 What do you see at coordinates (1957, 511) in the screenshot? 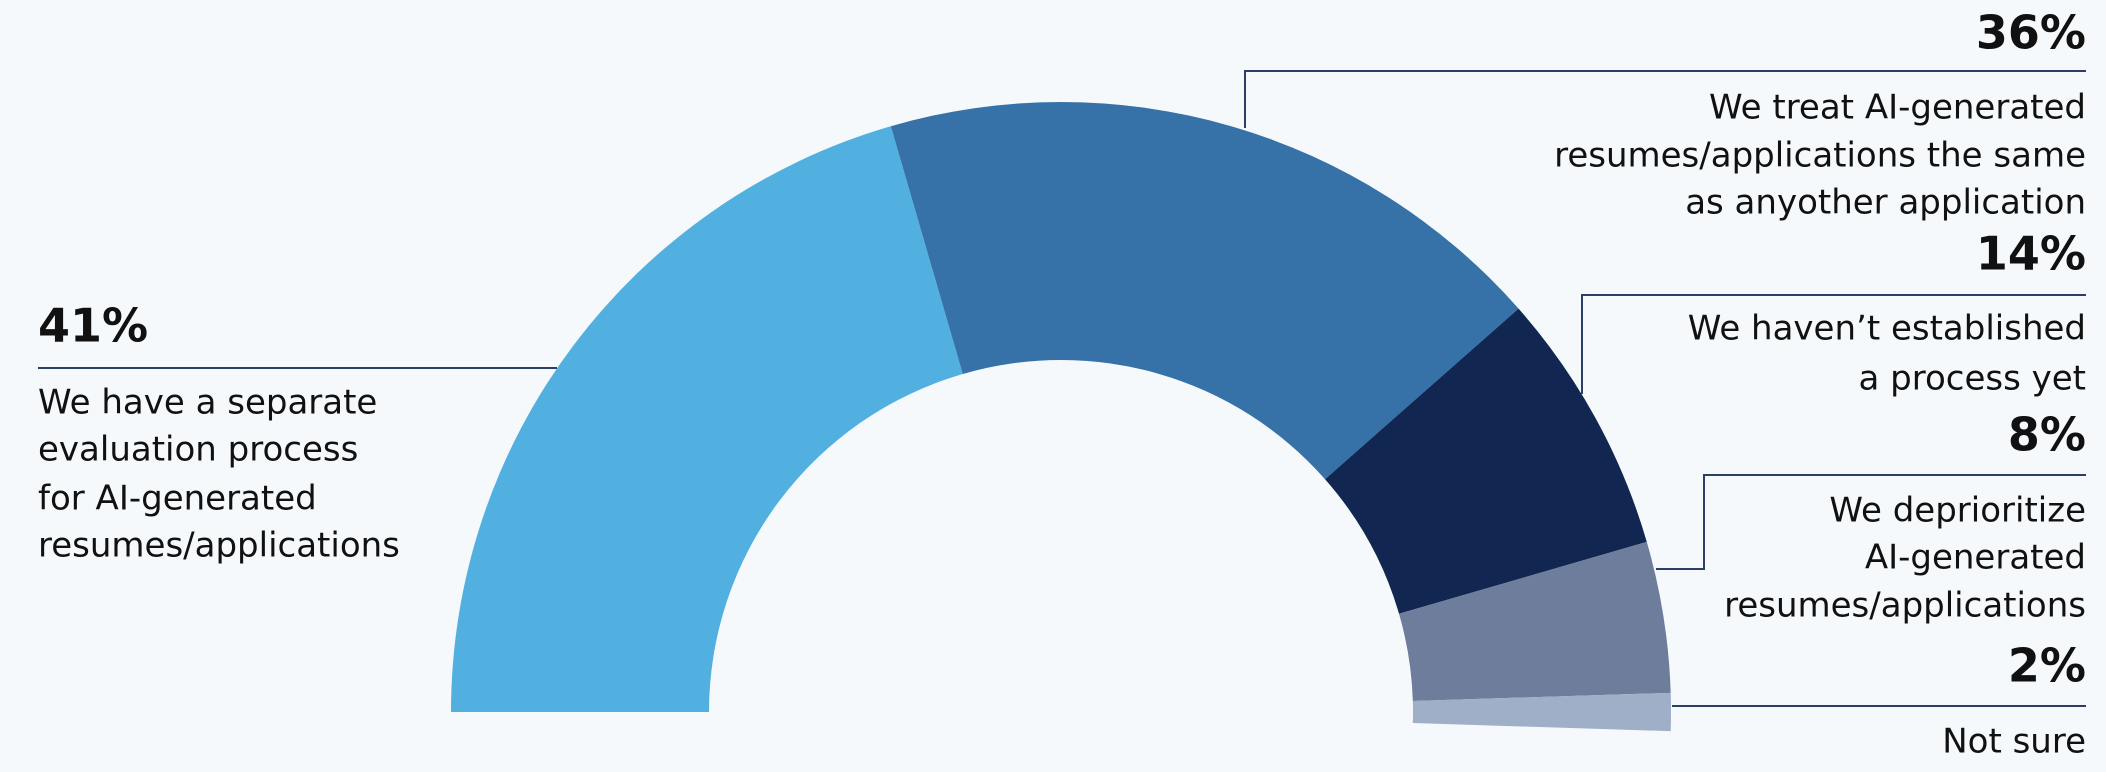
I see `category-label: We deprioritize` at bounding box center [1957, 511].